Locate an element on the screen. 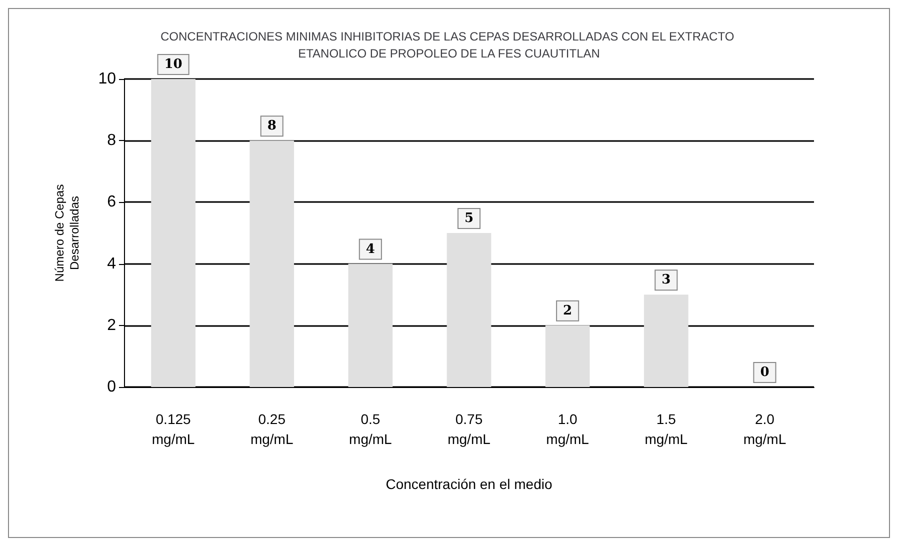  x-tick-label: 0.75 mg/mL is located at coordinates (469, 429).